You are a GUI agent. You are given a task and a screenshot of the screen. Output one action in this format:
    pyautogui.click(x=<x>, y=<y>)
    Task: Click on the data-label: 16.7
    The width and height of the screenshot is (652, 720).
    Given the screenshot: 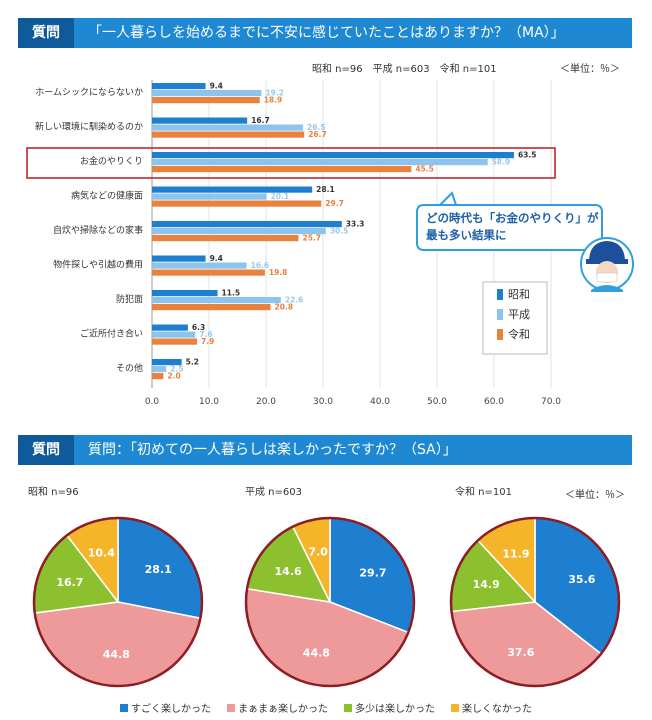 What is the action you would take?
    pyautogui.click(x=260, y=120)
    